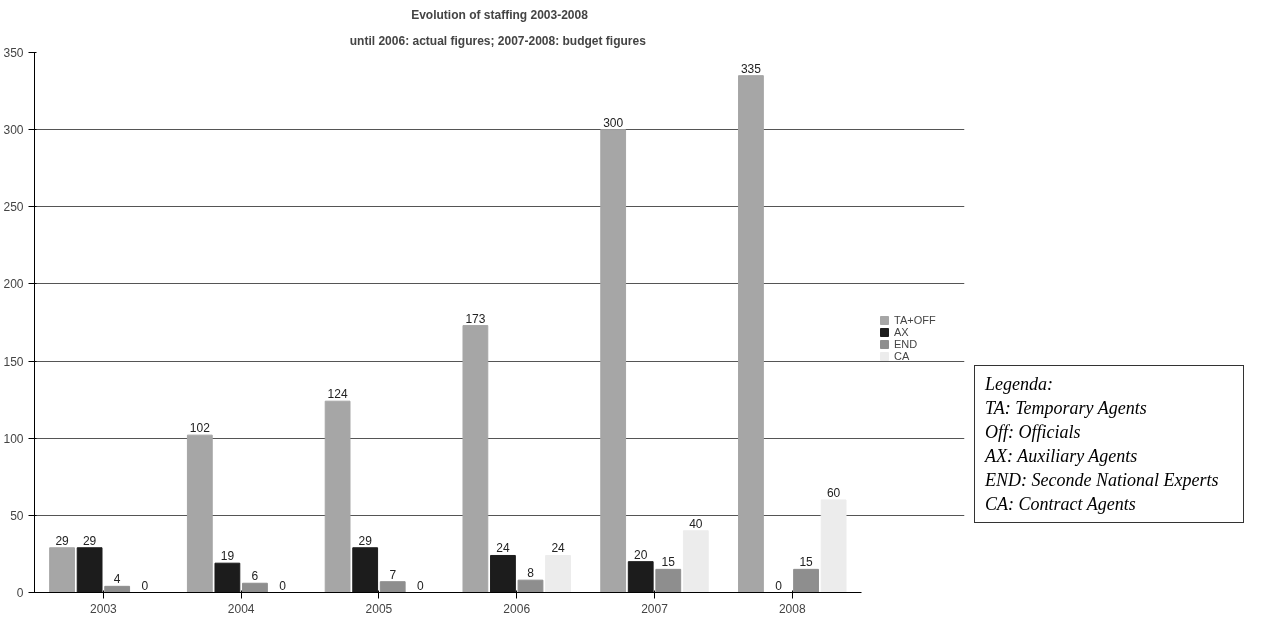 The image size is (1279, 636). I want to click on x-tick-label: 2004, so click(241, 608).